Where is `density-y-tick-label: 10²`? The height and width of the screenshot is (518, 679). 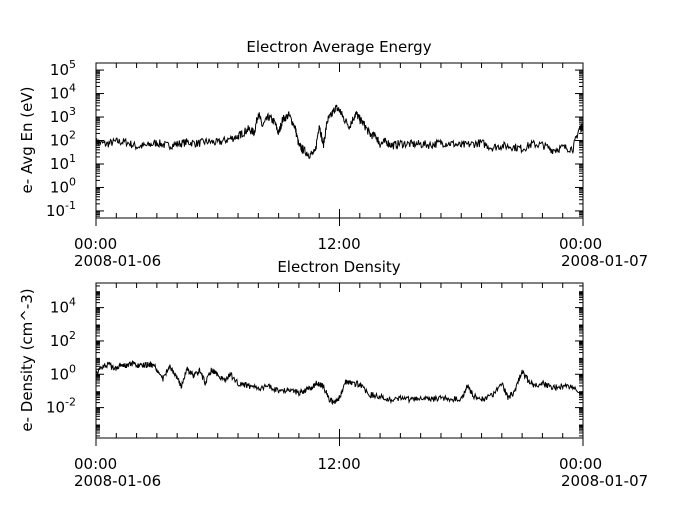
density-y-tick-label: 10² is located at coordinates (63, 339).